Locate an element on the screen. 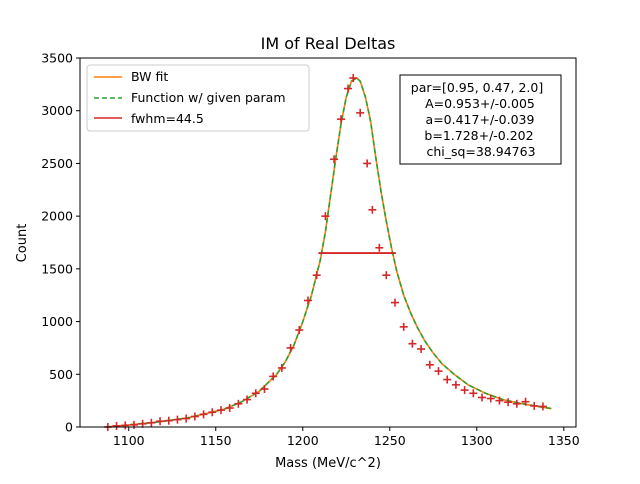  x-axis: 1100 1150 1200 1250 1300 1350 is located at coordinates (346, 437).